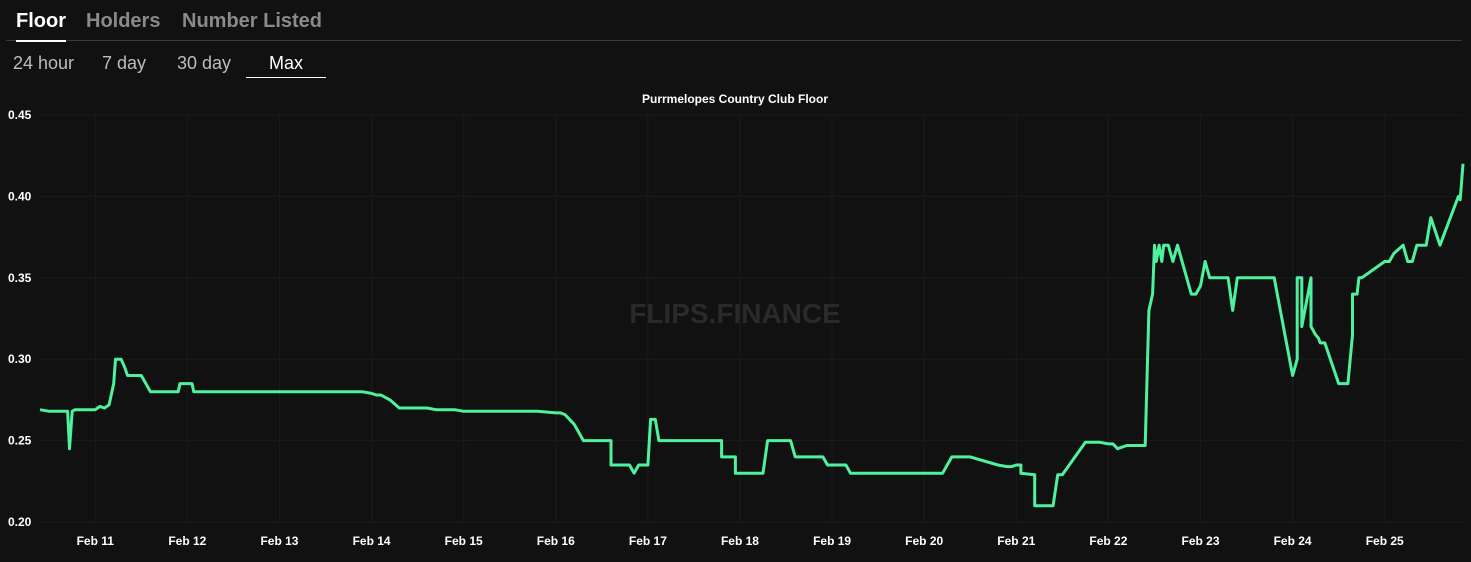 The image size is (1471, 562). What do you see at coordinates (41, 26) in the screenshot?
I see `tab-floor: Floor` at bounding box center [41, 26].